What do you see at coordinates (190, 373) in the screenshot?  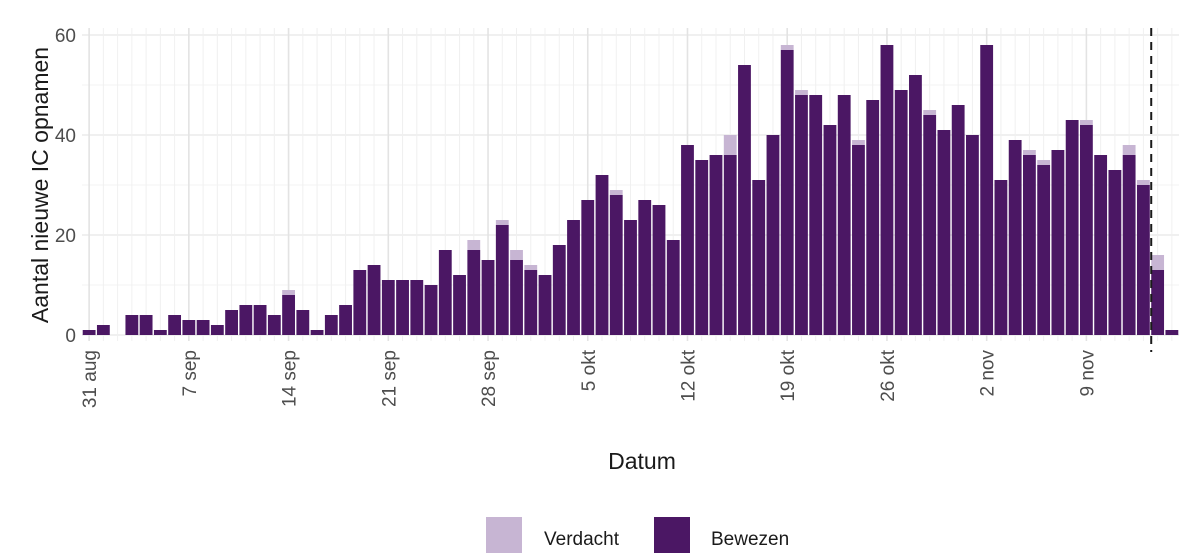 I see `x-tick-label: 7 sep` at bounding box center [190, 373].